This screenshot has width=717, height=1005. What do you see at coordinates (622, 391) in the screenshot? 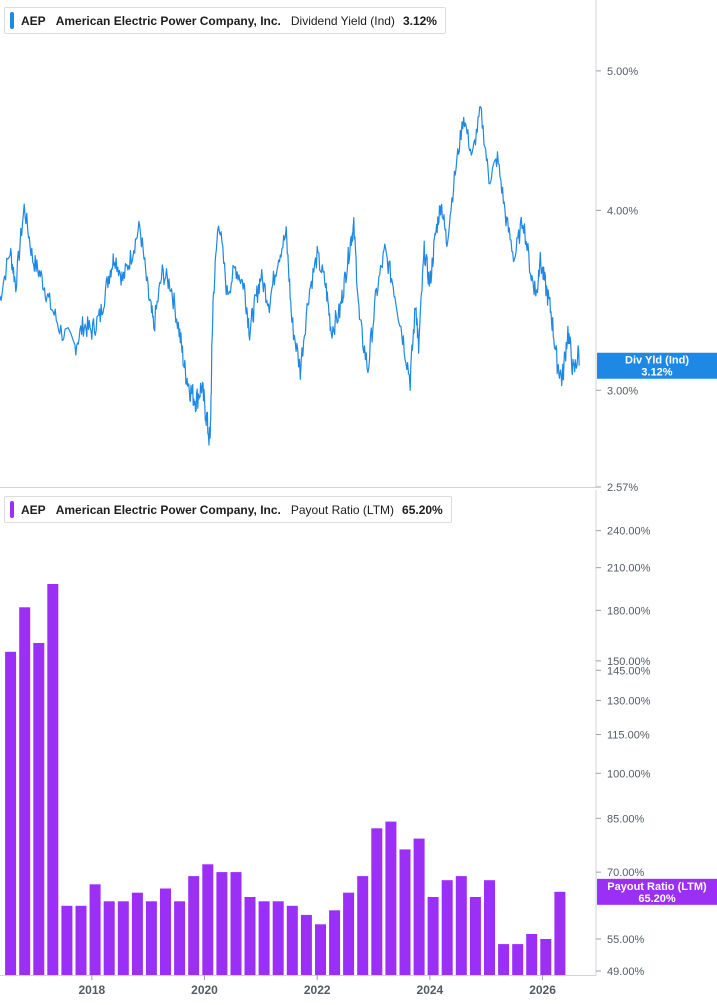
I see `yield-tick-label: 3.00%` at bounding box center [622, 391].